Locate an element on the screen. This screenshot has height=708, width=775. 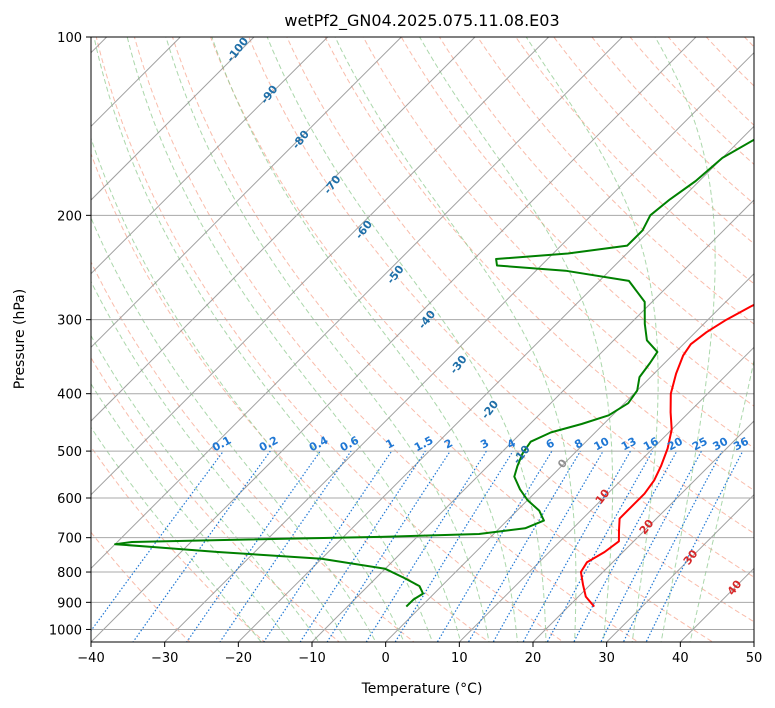
mixing-ratio-label: 30 is located at coordinates (721, 444).